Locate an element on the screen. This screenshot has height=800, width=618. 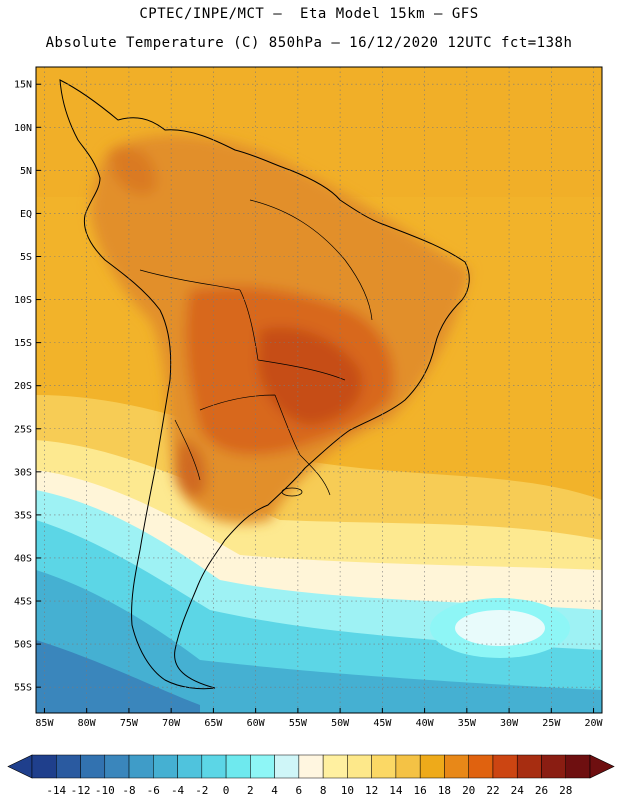
colorbar-label: 8 is located at coordinates (323, 790).